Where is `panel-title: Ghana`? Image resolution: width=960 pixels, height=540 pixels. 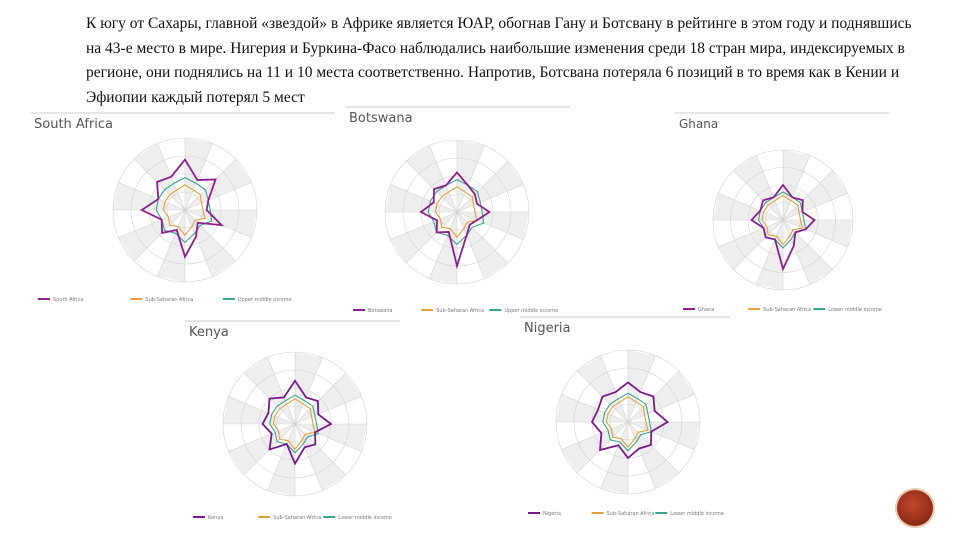 panel-title: Ghana is located at coordinates (698, 124).